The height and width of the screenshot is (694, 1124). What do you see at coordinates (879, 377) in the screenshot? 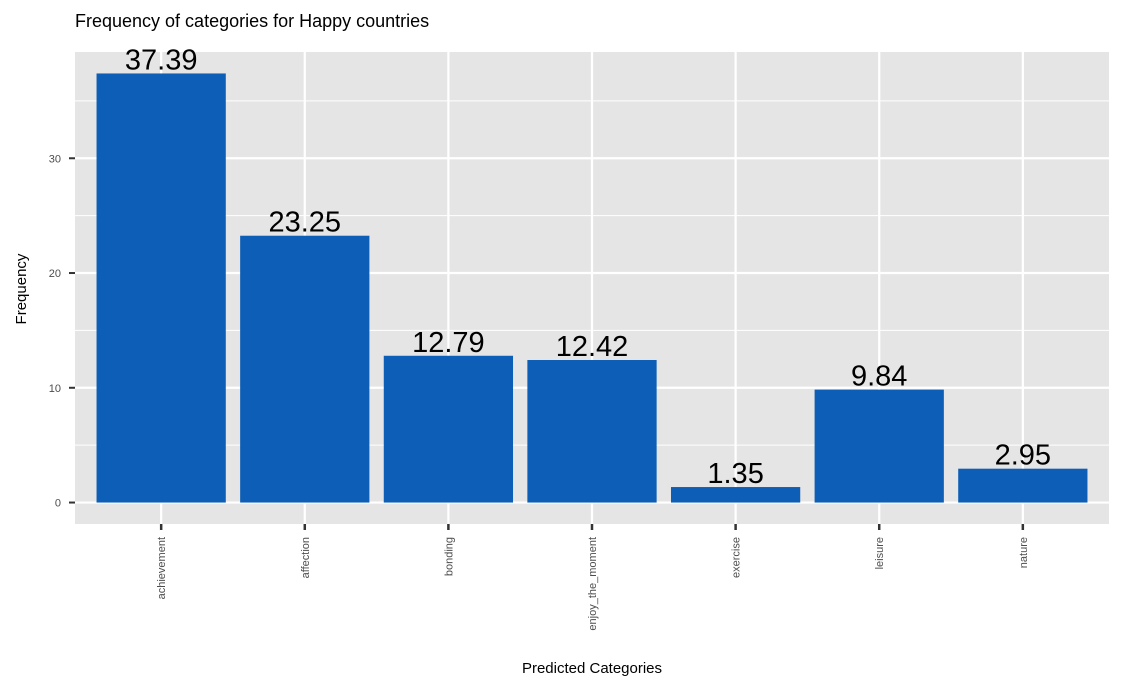
I see `data-label: 9.84` at bounding box center [879, 377].